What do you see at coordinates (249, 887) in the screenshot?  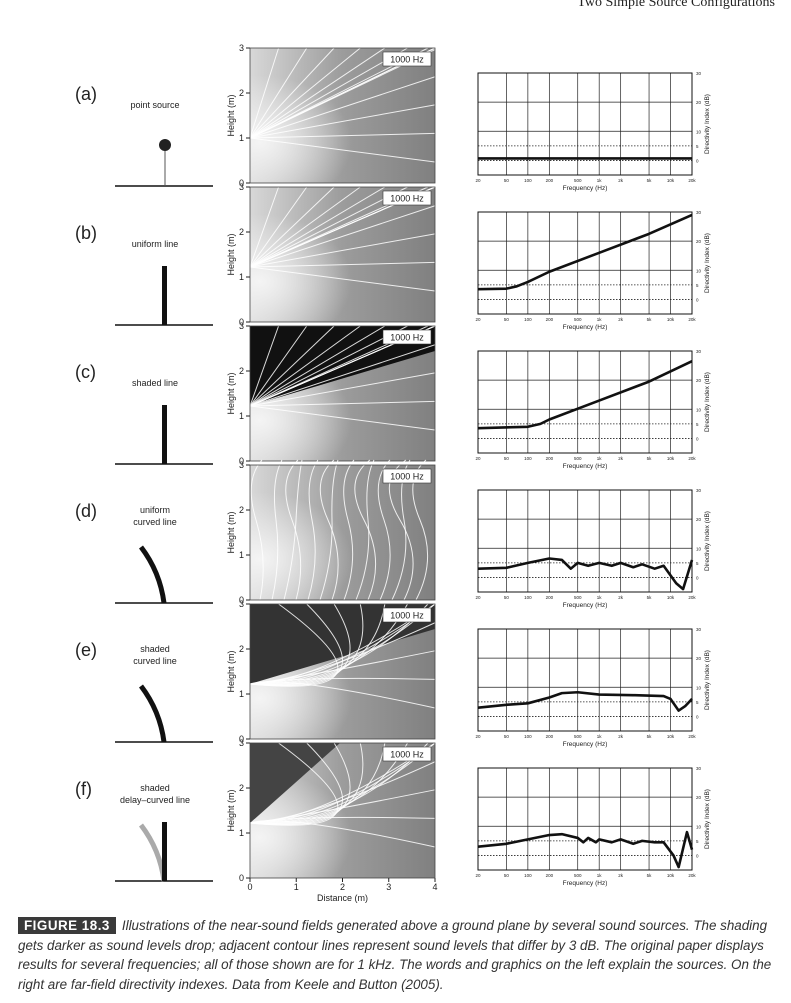 I see `field-x-tick-label: 0` at bounding box center [249, 887].